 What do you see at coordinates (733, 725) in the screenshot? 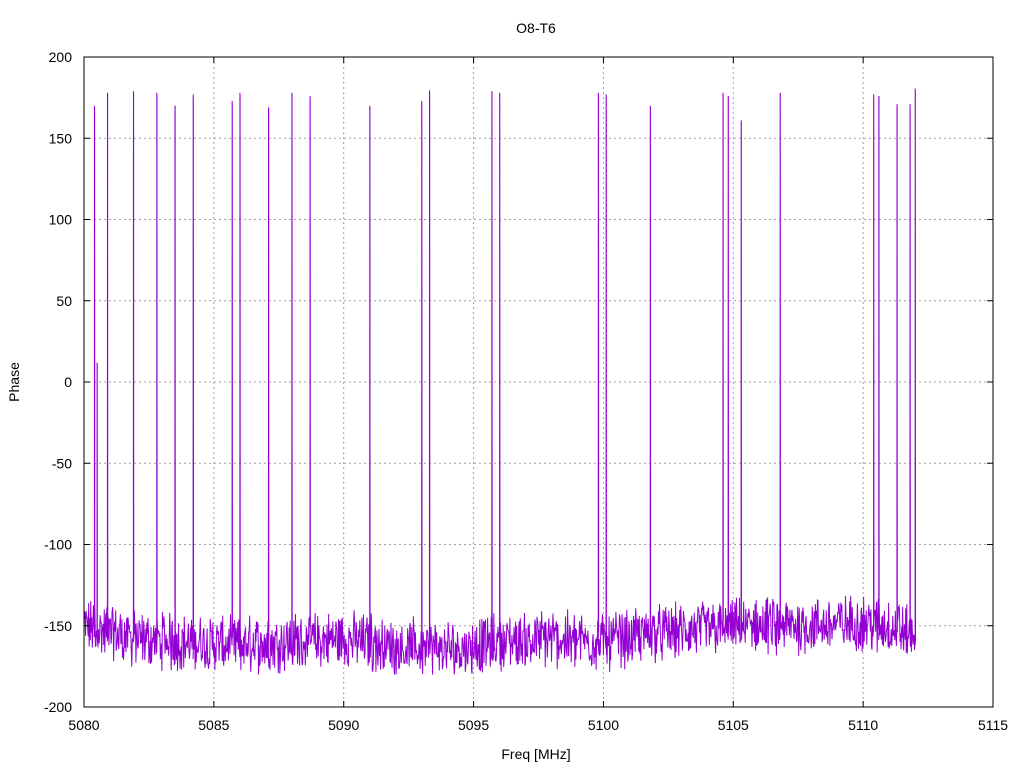
I see `x-tick-label: 5105` at bounding box center [733, 725].